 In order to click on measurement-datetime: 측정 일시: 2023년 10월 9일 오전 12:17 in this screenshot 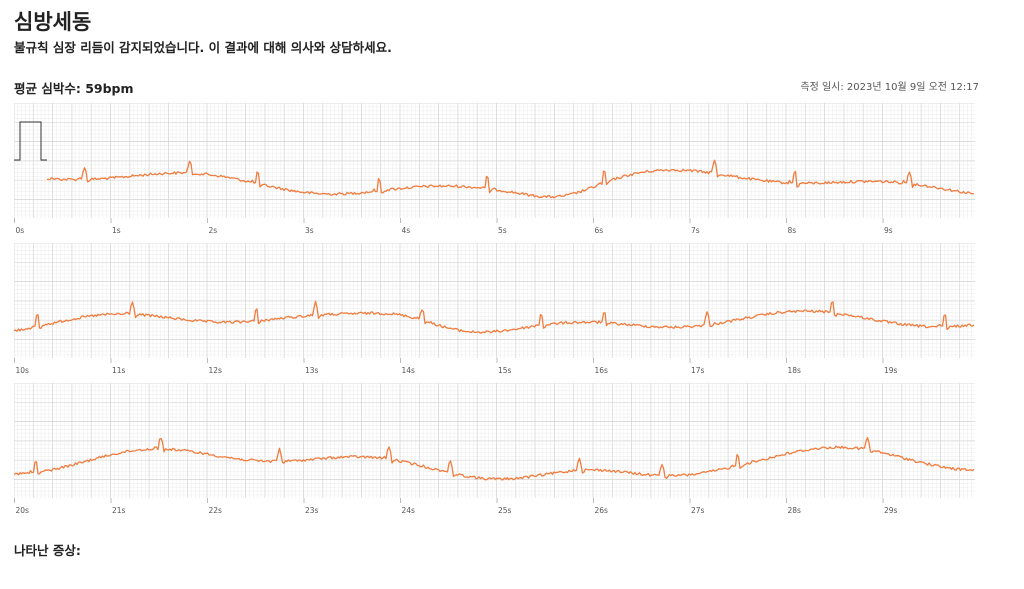, I will do `click(889, 87)`.